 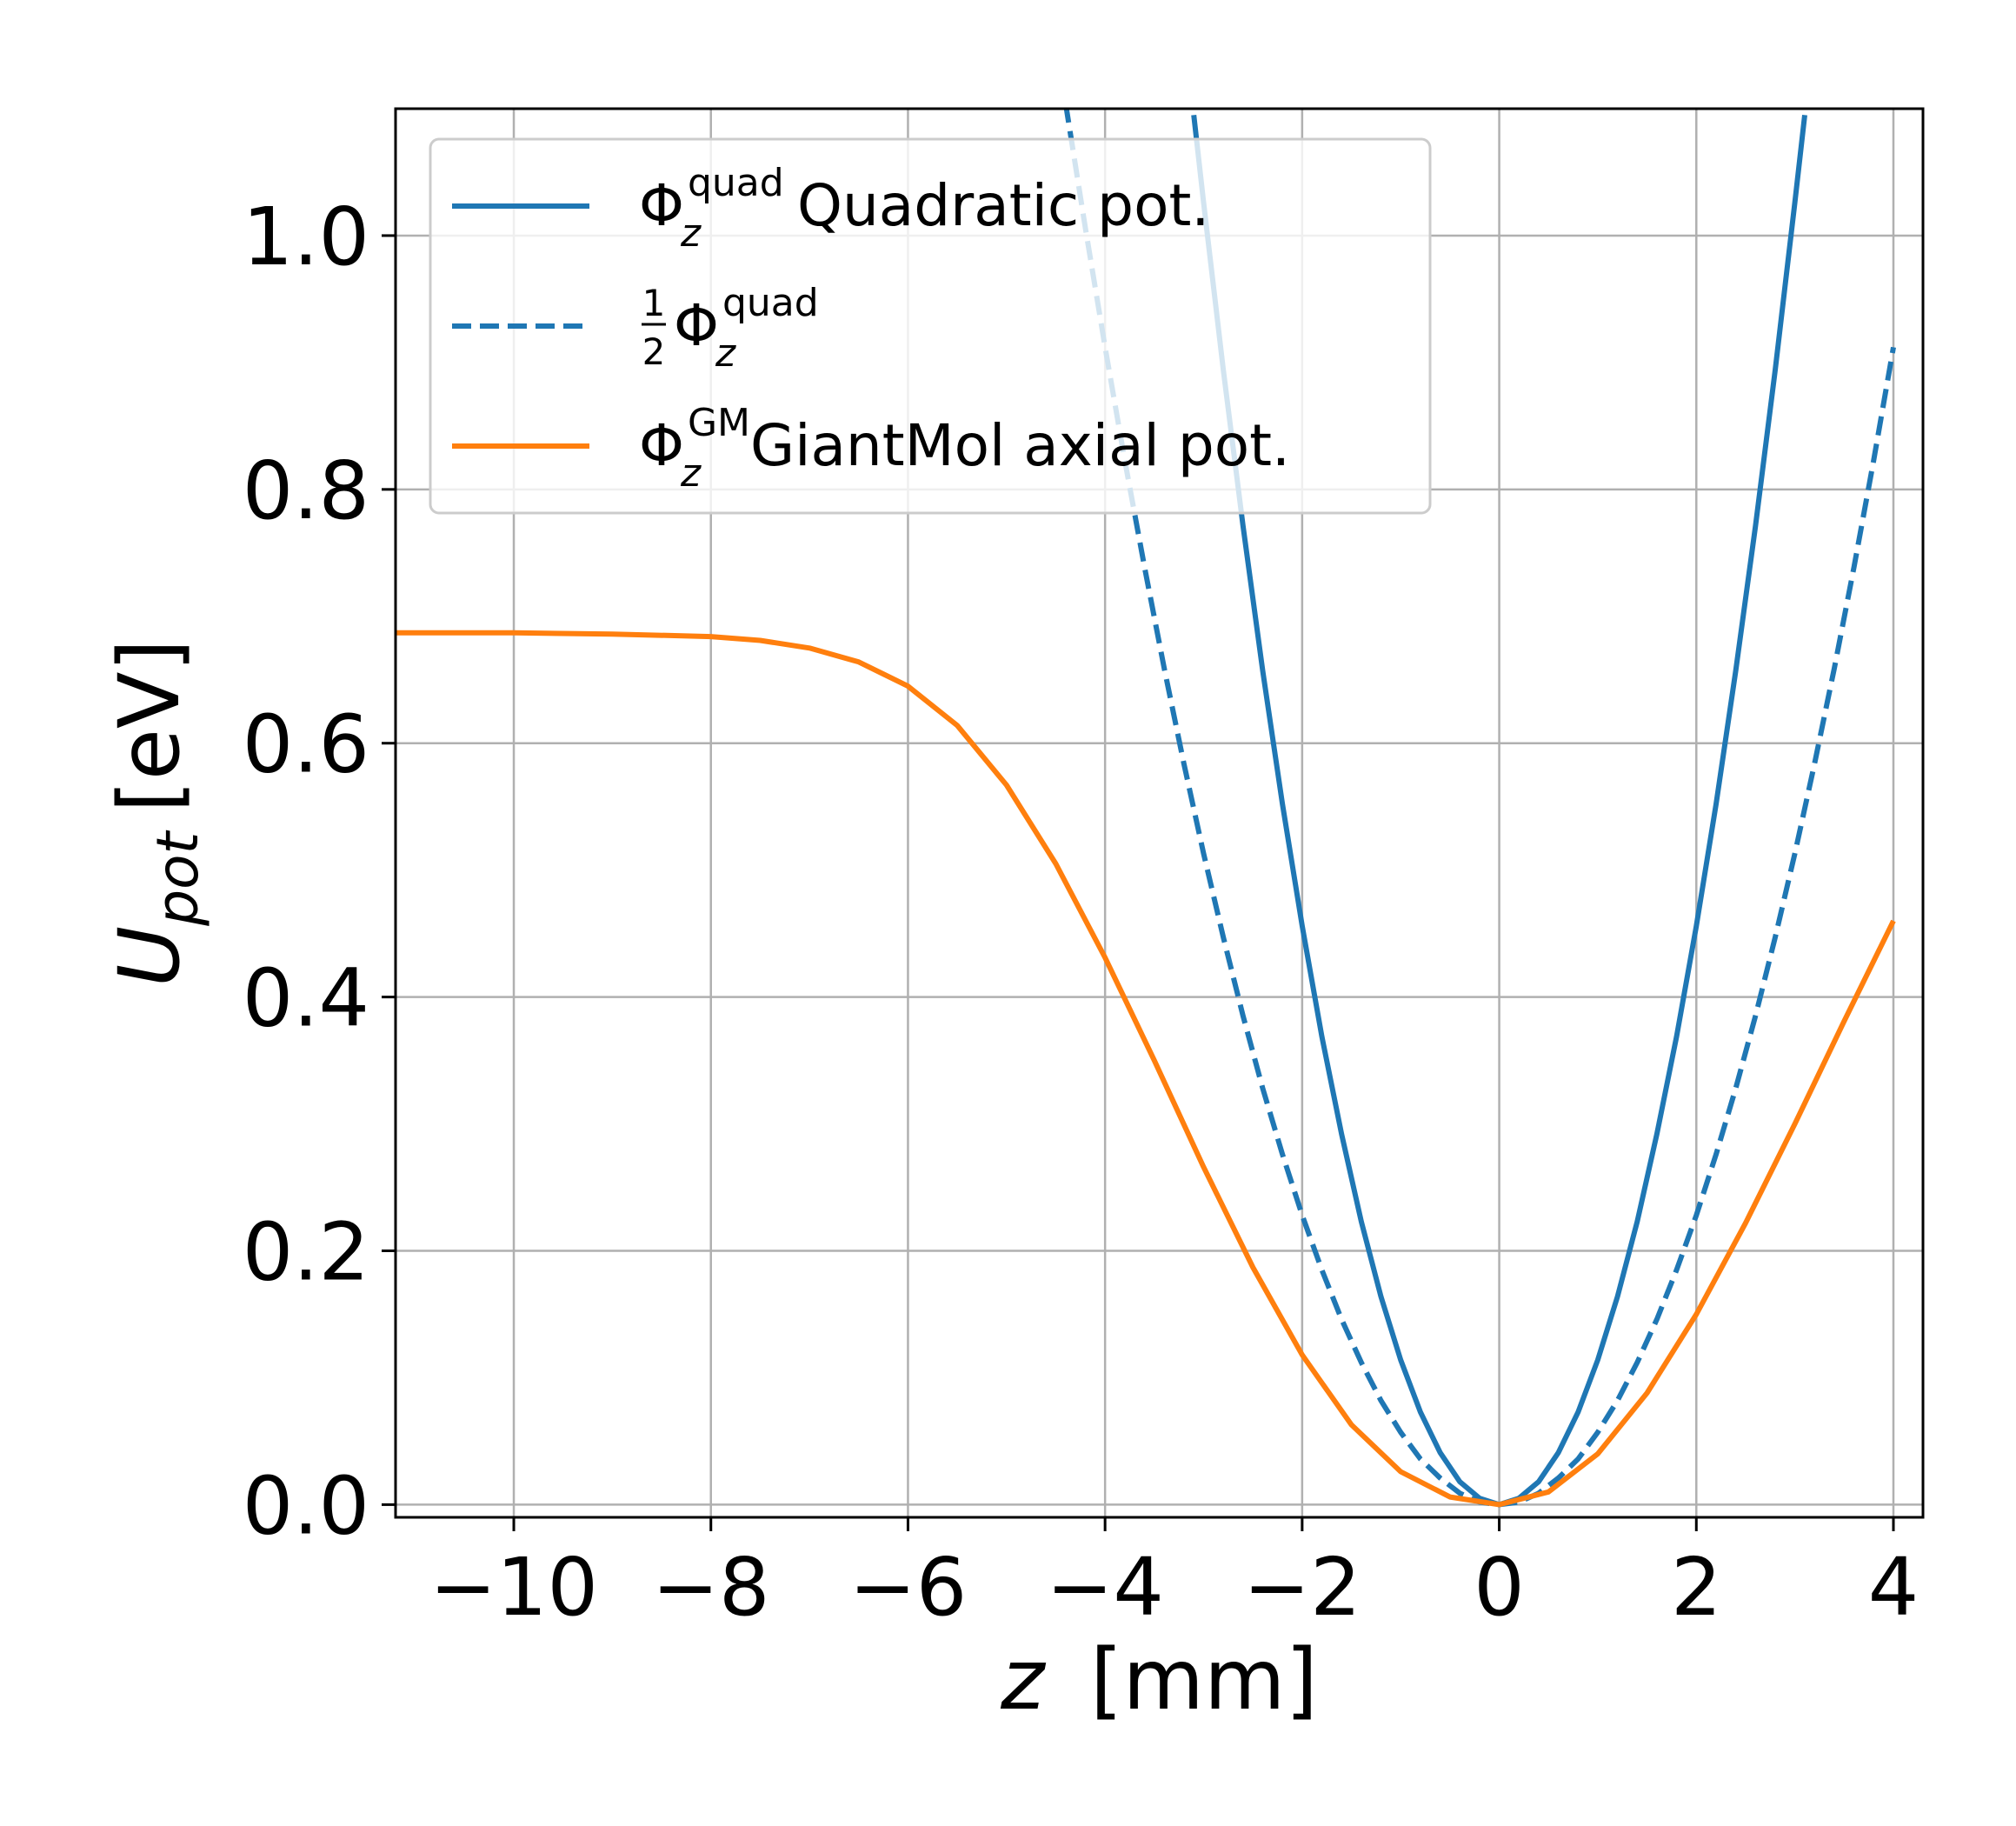 I want to click on y-axis-var: U, so click(x=149, y=956).